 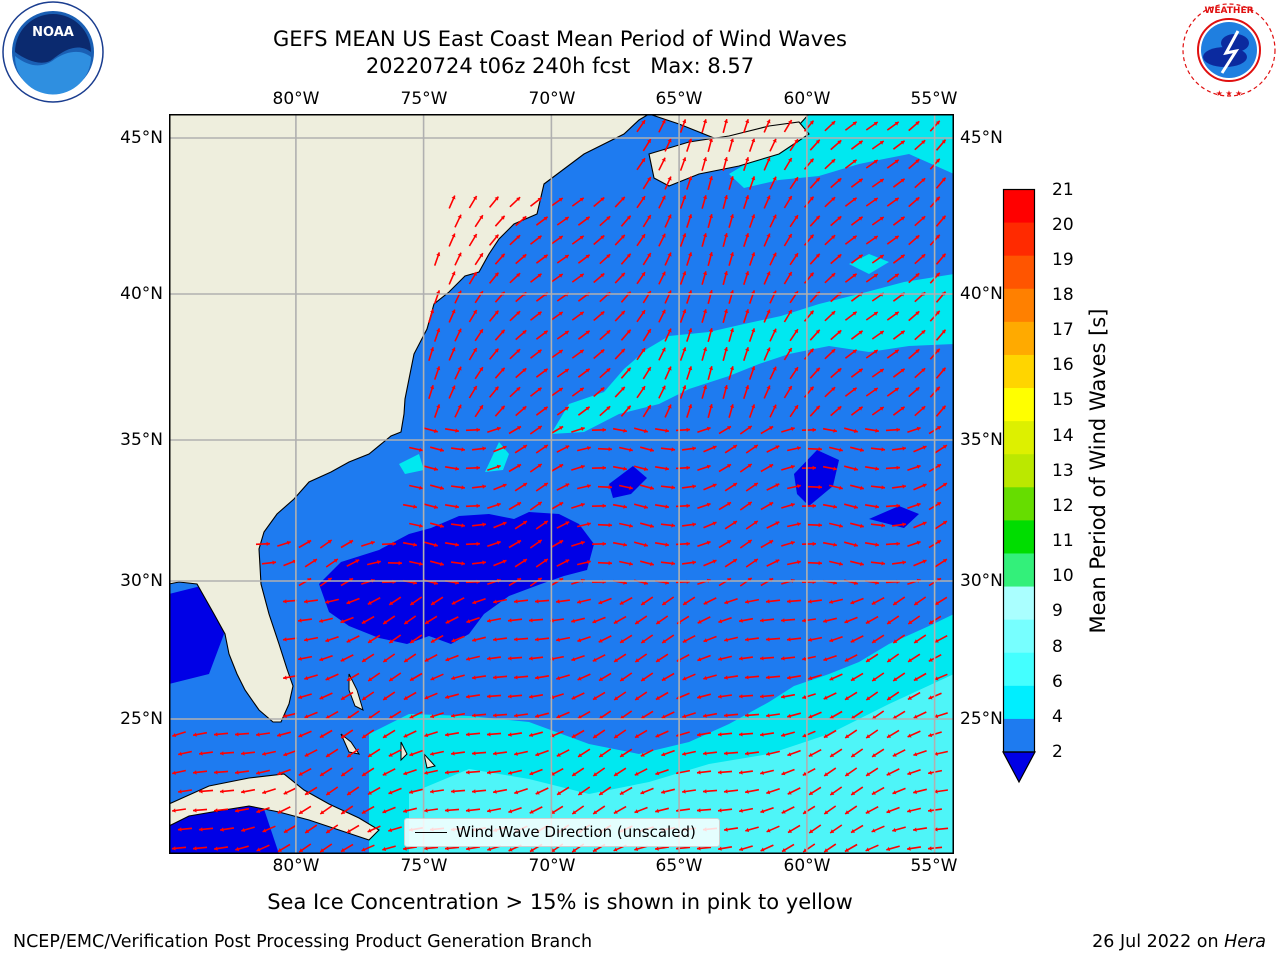 What do you see at coordinates (894, 517) in the screenshot?
I see `low-period-region-far-east` at bounding box center [894, 517].